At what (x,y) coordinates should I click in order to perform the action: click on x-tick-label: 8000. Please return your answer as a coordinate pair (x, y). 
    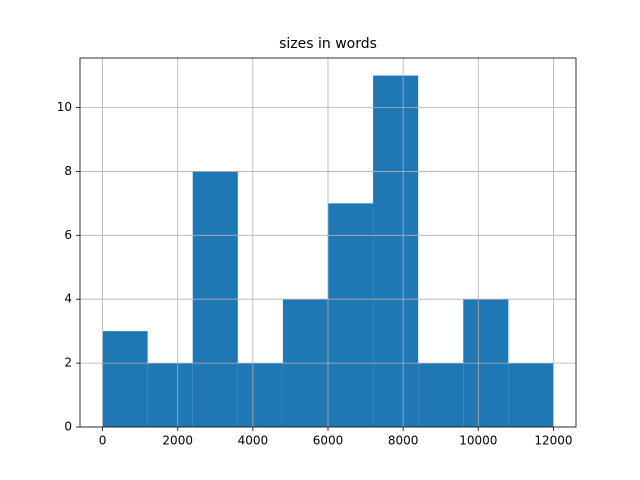
    Looking at the image, I should click on (403, 441).